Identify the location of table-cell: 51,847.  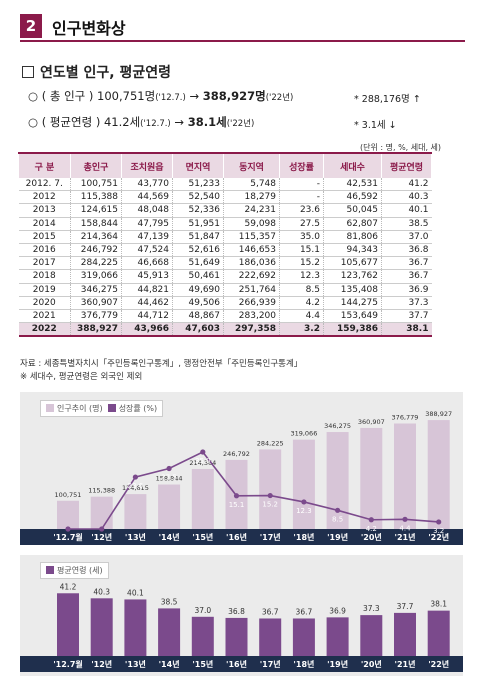
(198, 237).